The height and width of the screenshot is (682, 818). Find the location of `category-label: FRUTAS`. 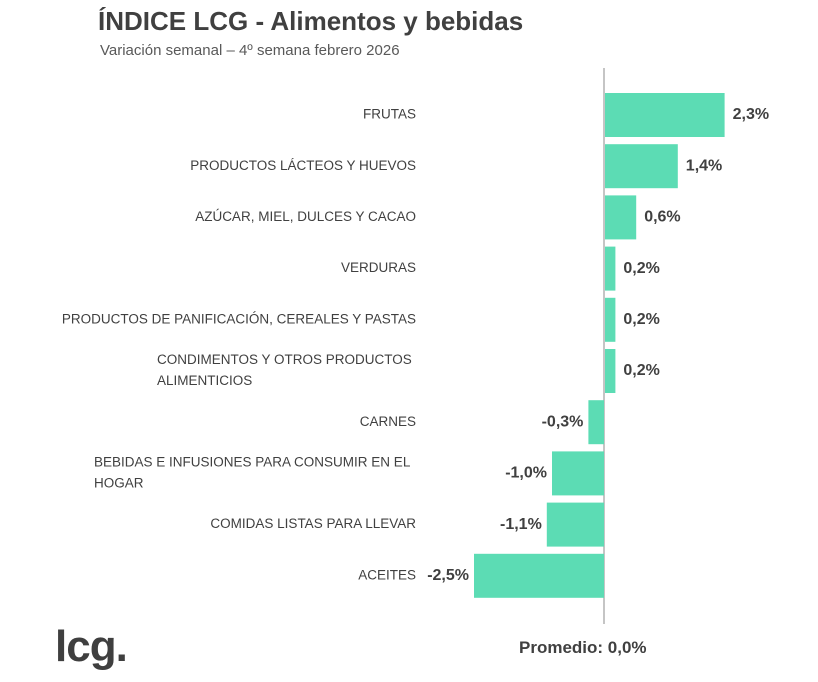

category-label: FRUTAS is located at coordinates (389, 114).